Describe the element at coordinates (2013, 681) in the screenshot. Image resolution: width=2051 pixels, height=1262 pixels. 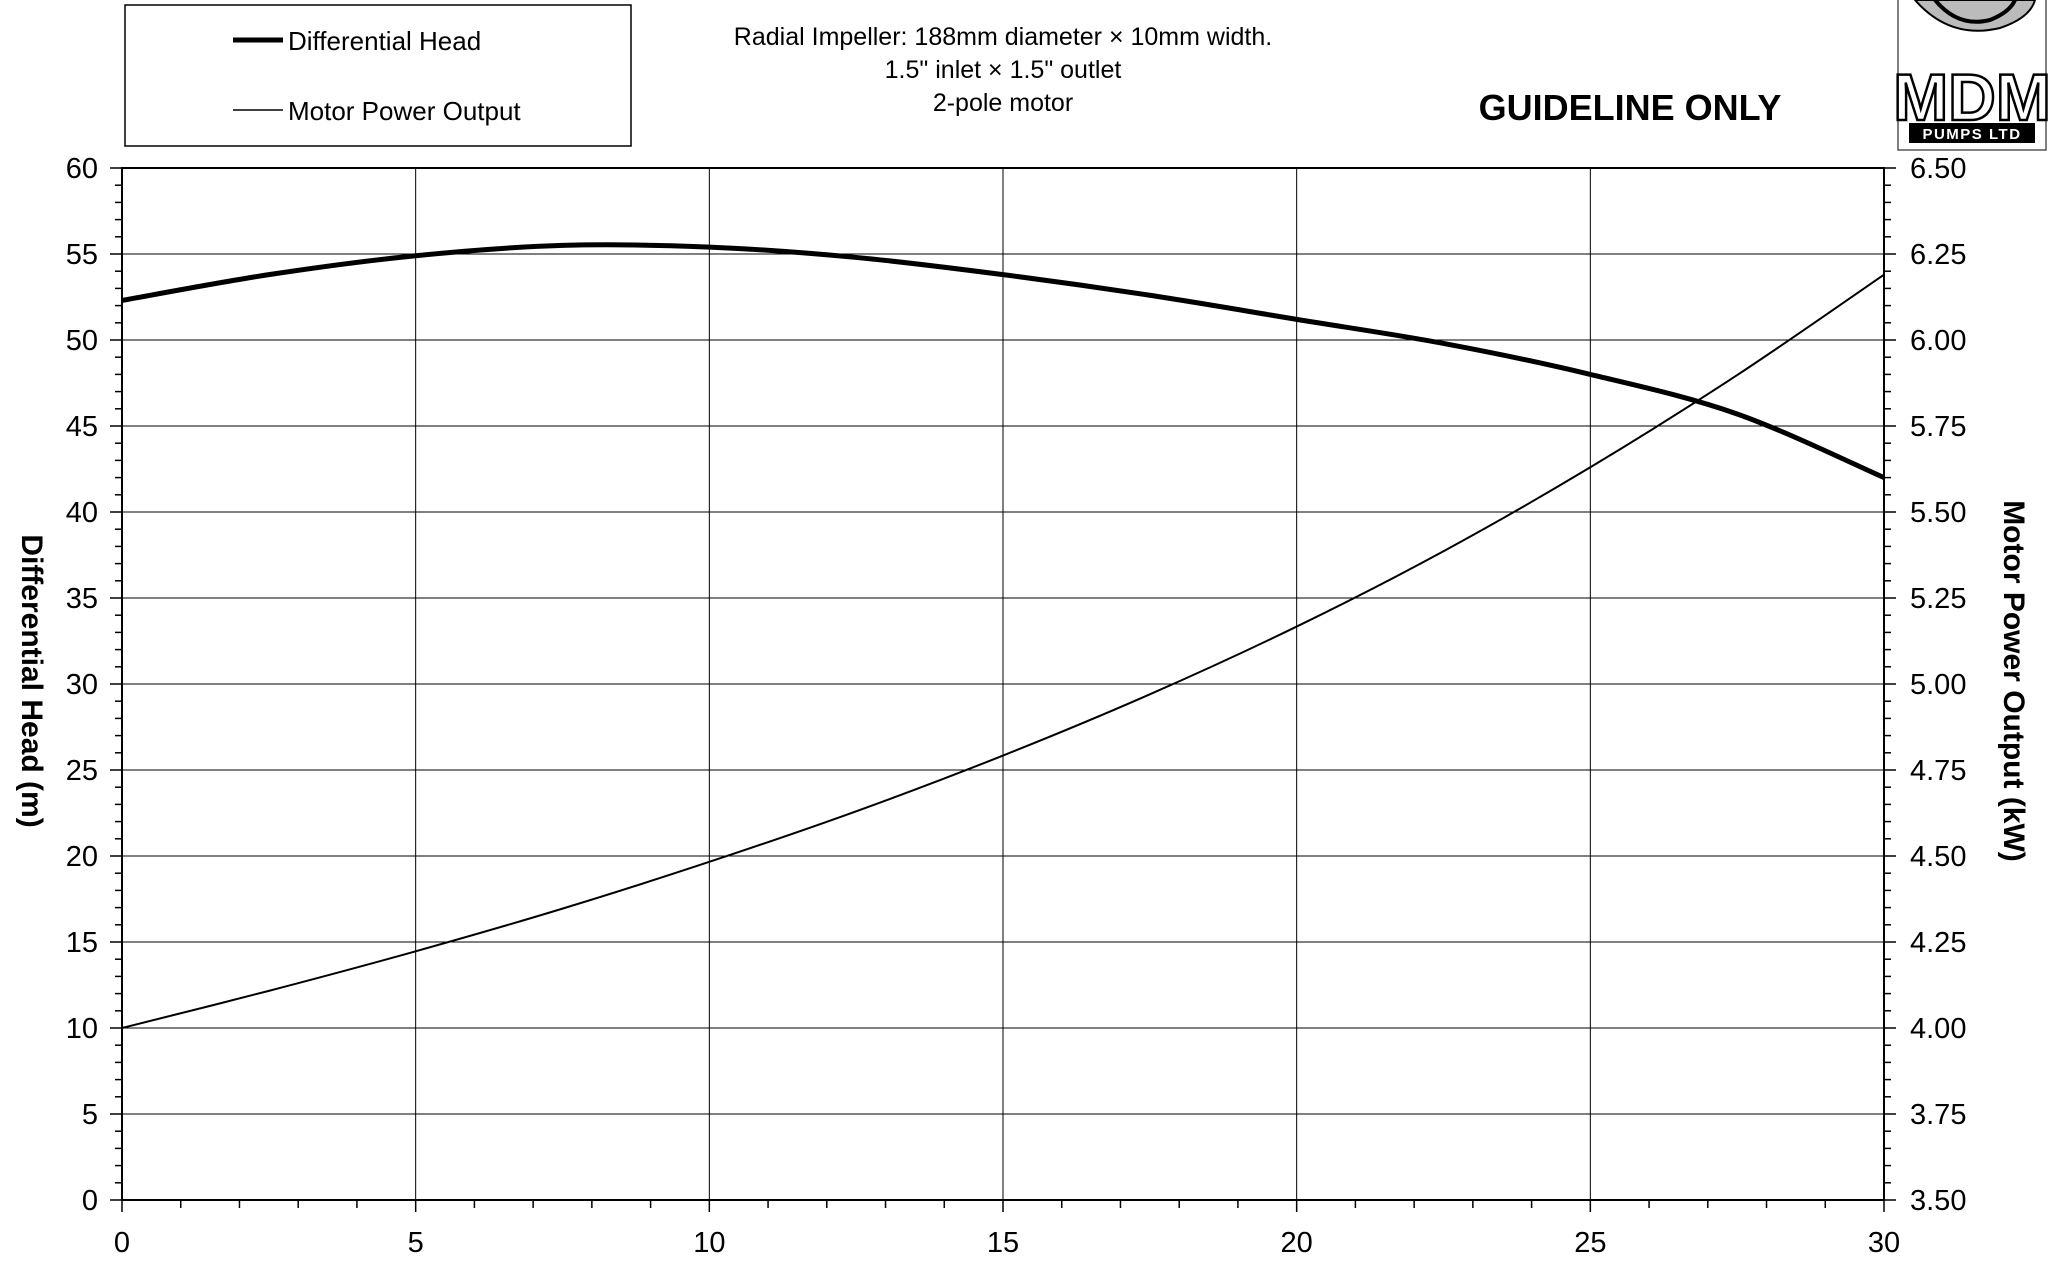
I see `right-axis-title: Motor Power Output (kW)` at that location.